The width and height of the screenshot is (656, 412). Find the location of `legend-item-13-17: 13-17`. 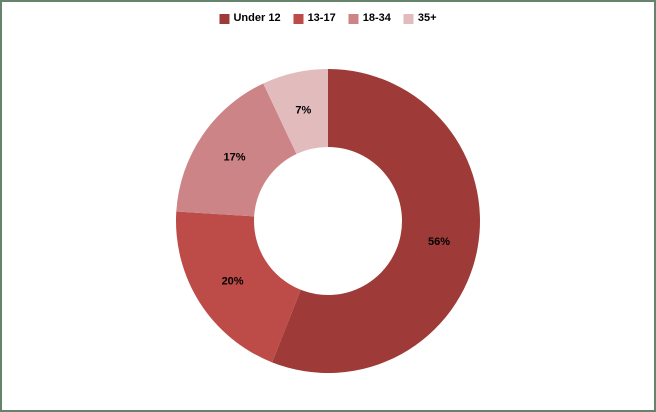

legend-item-13-17: 13-17 is located at coordinates (314, 18).